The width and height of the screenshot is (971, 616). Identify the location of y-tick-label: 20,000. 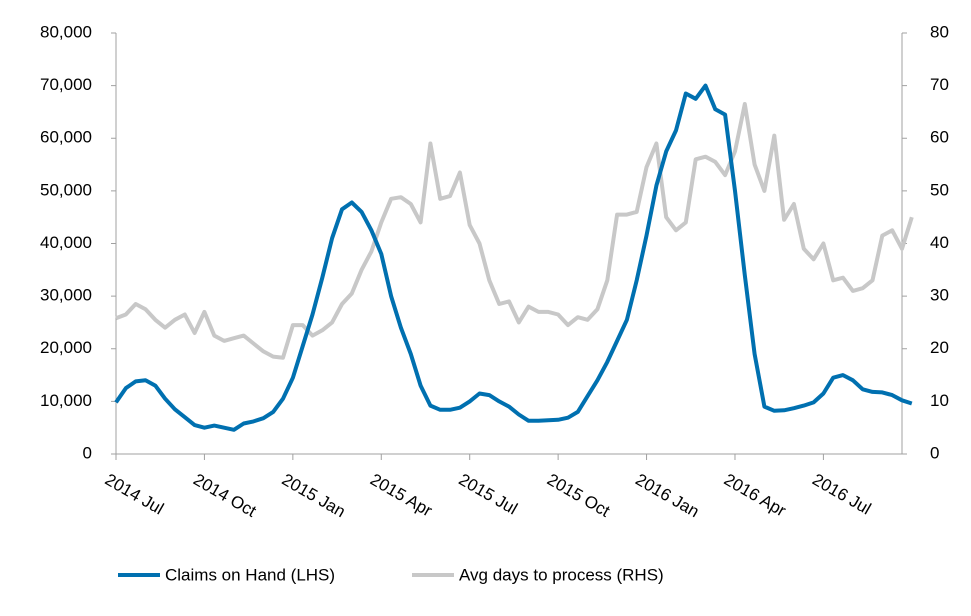
(66, 347).